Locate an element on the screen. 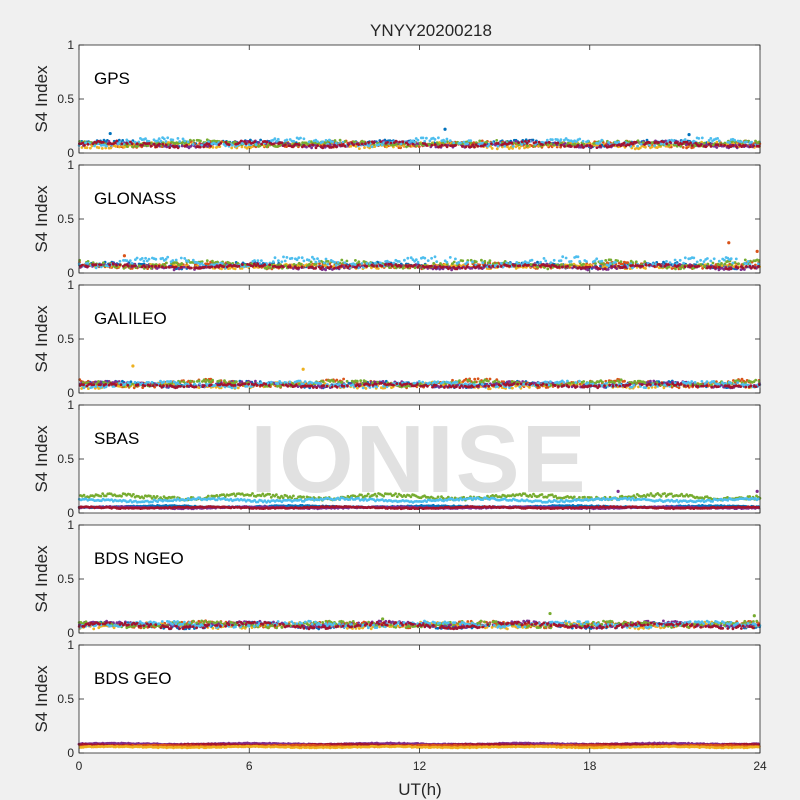  y-axis-label: S4 Index is located at coordinates (41, 219).